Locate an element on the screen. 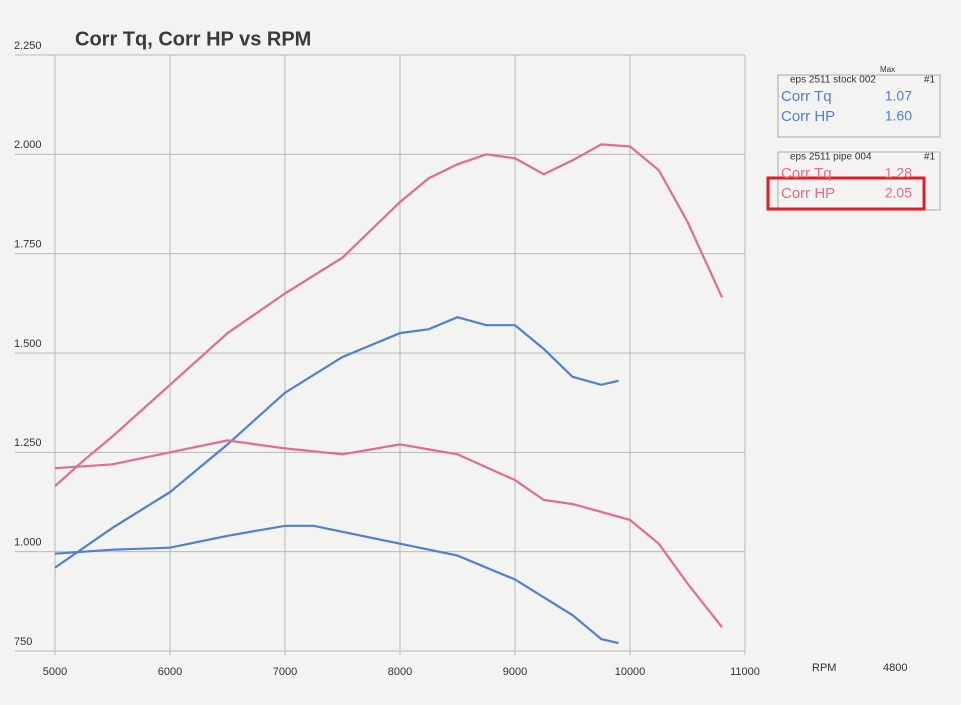 The width and height of the screenshot is (961, 705). y-tick-label: 2.000 is located at coordinates (28, 145).